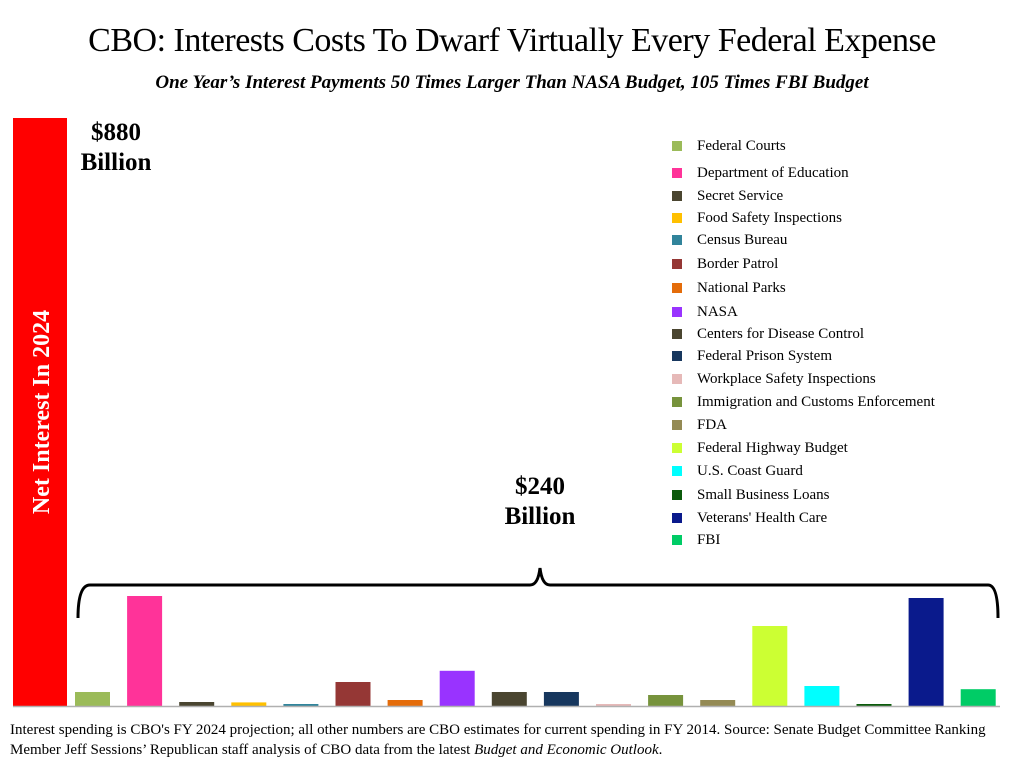  Describe the element at coordinates (781, 334) in the screenshot. I see `legend-label: Centers for Disease Control` at that location.